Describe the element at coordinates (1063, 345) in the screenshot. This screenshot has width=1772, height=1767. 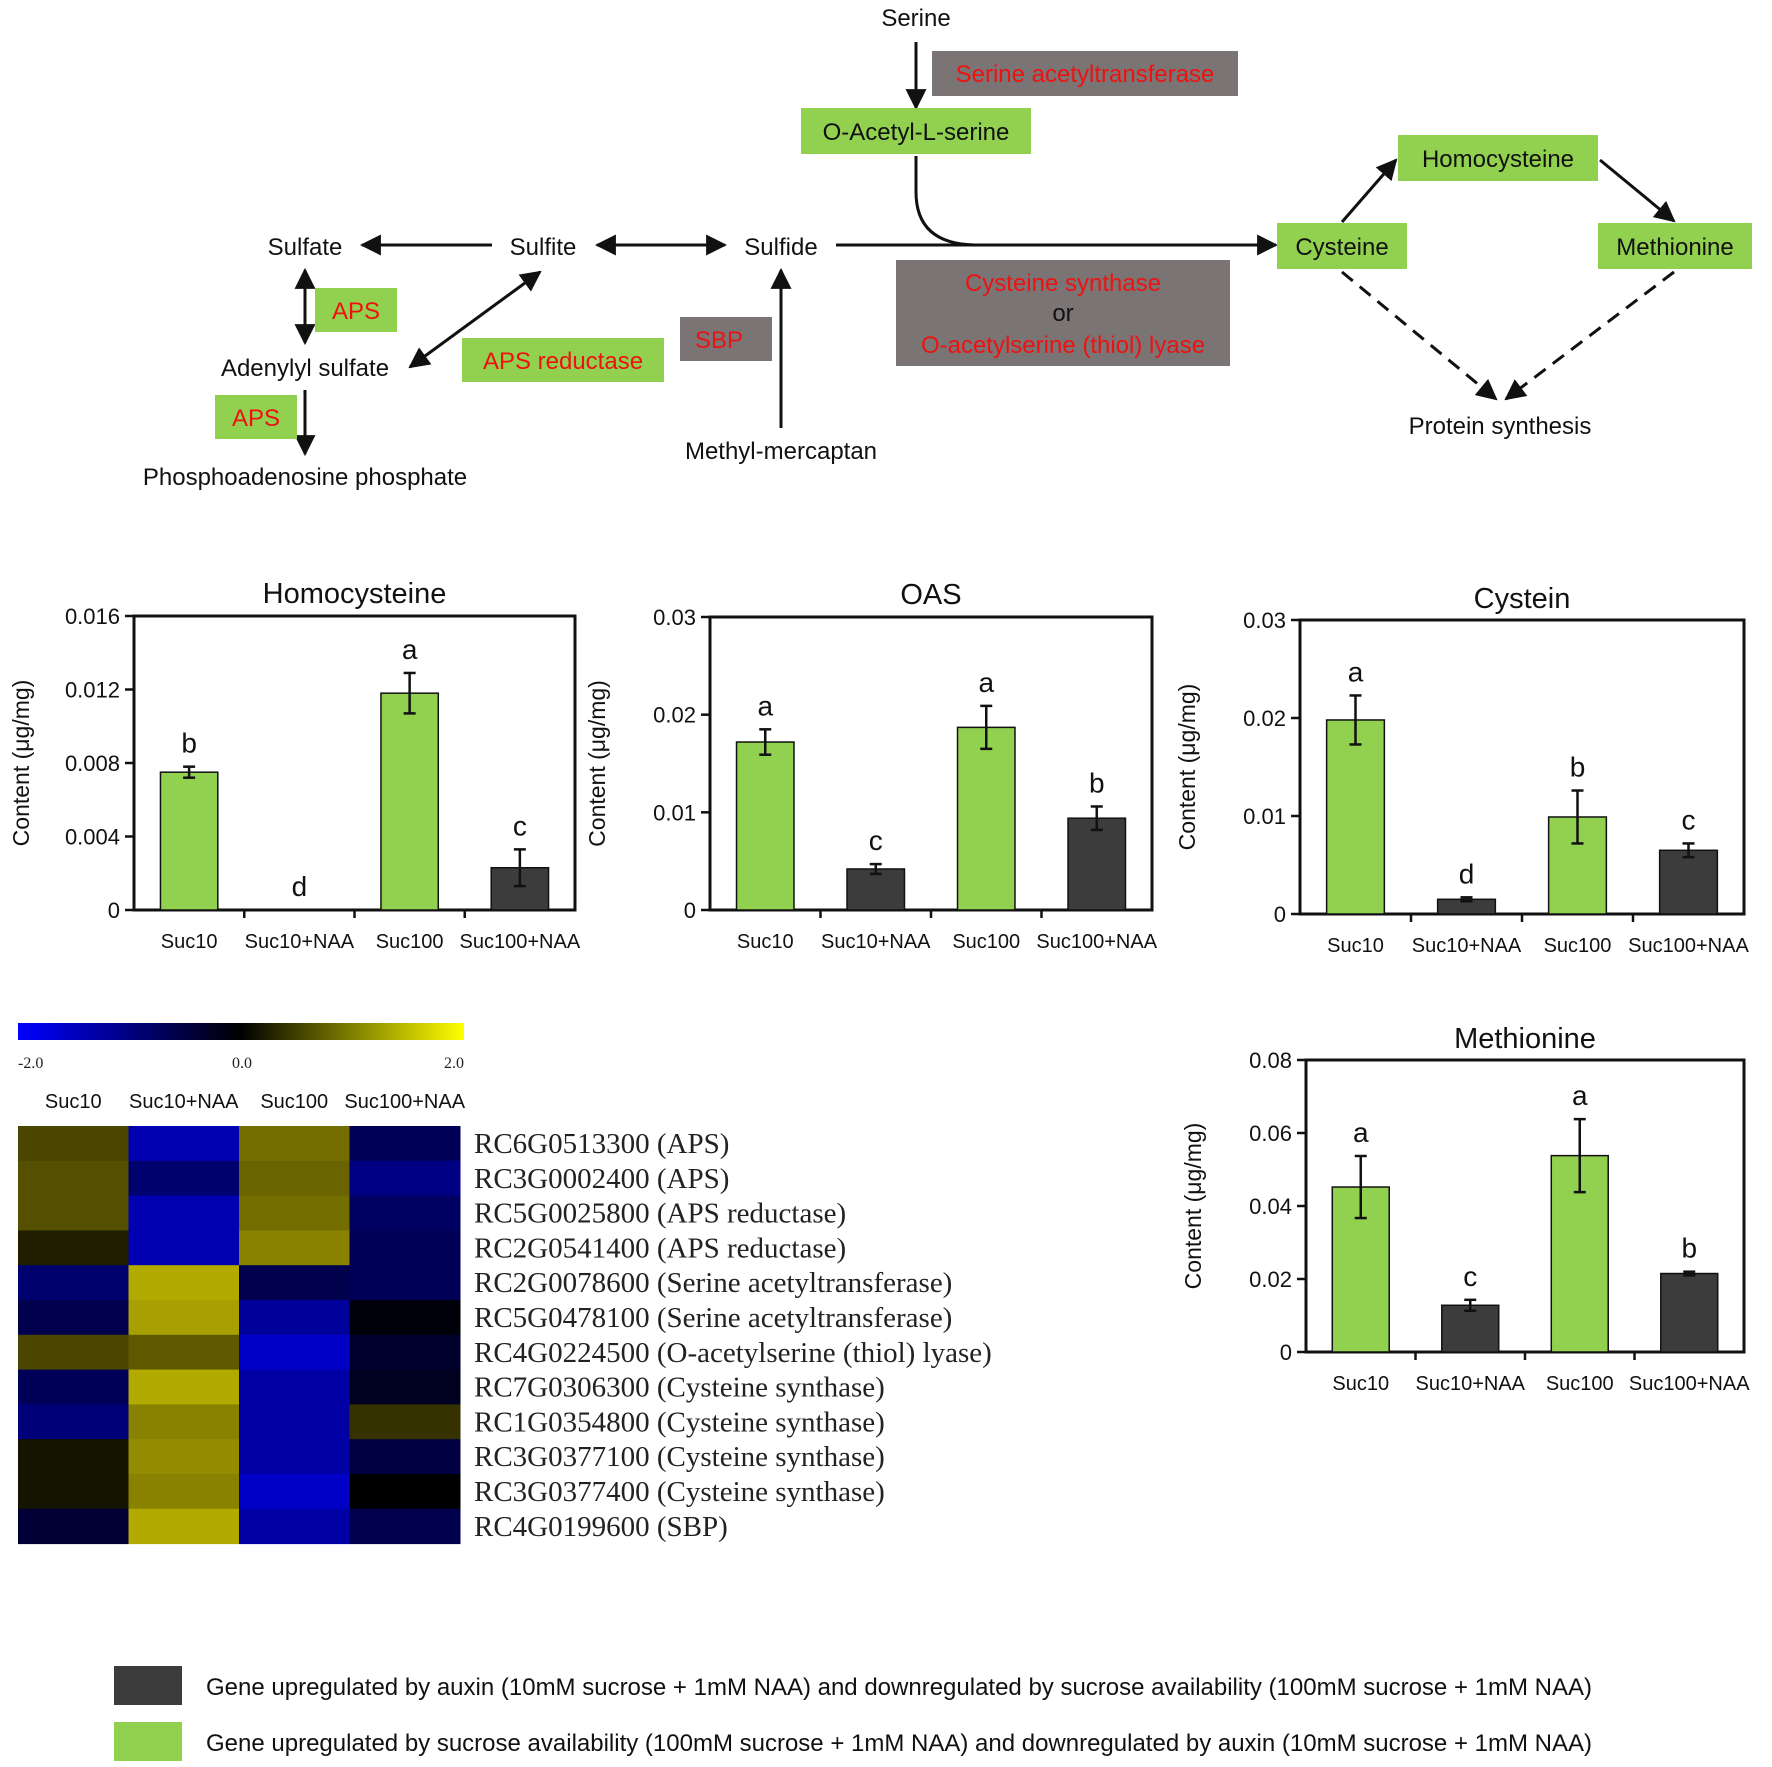
I see `enzyme-oas-thiol-lyase: O-acetylserine (thiol) lyase` at that location.